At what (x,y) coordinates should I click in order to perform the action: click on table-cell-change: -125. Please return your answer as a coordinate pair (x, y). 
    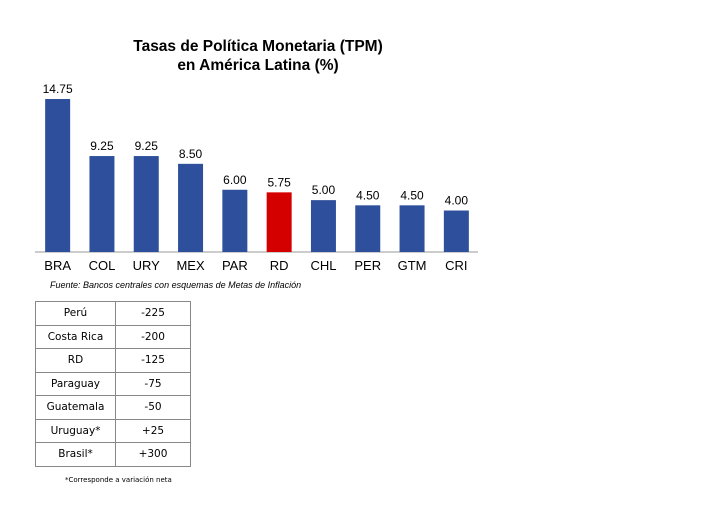
    Looking at the image, I should click on (153, 360).